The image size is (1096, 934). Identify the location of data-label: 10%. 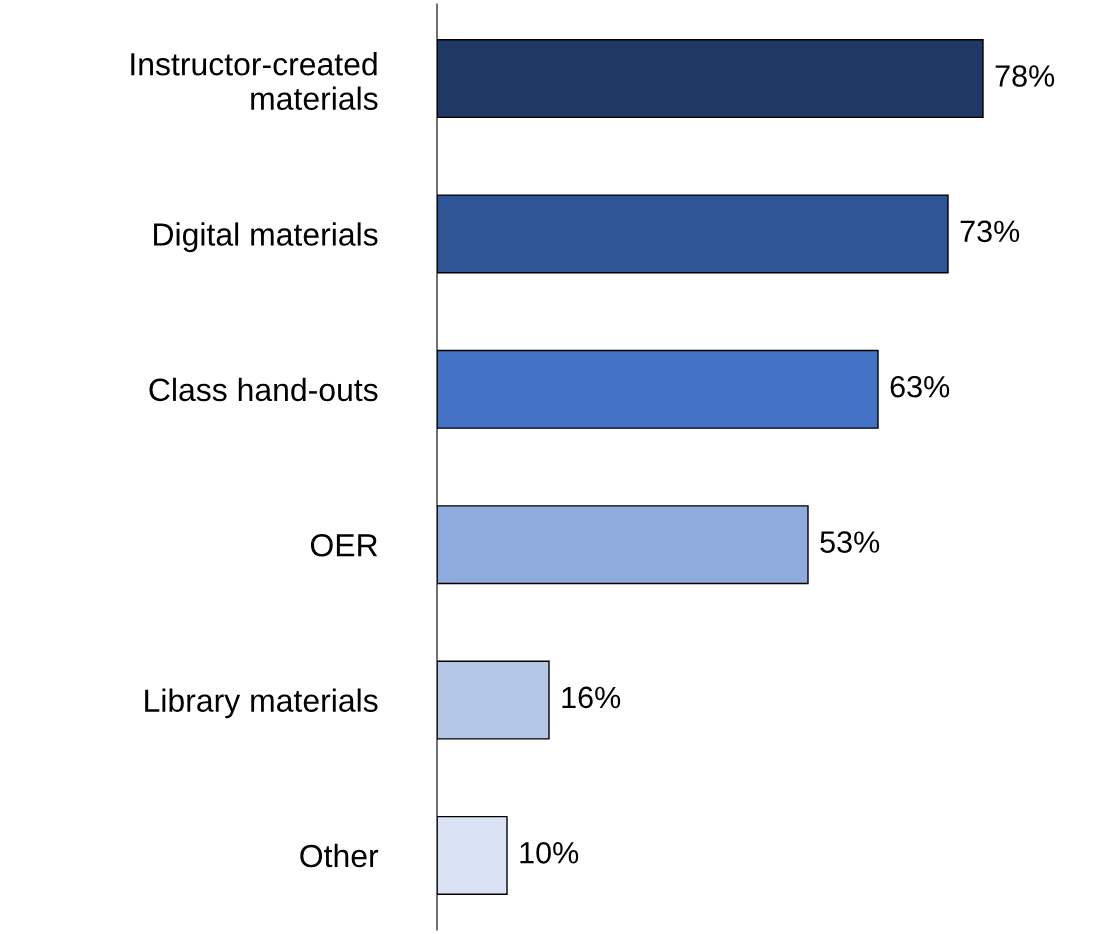
(549, 852).